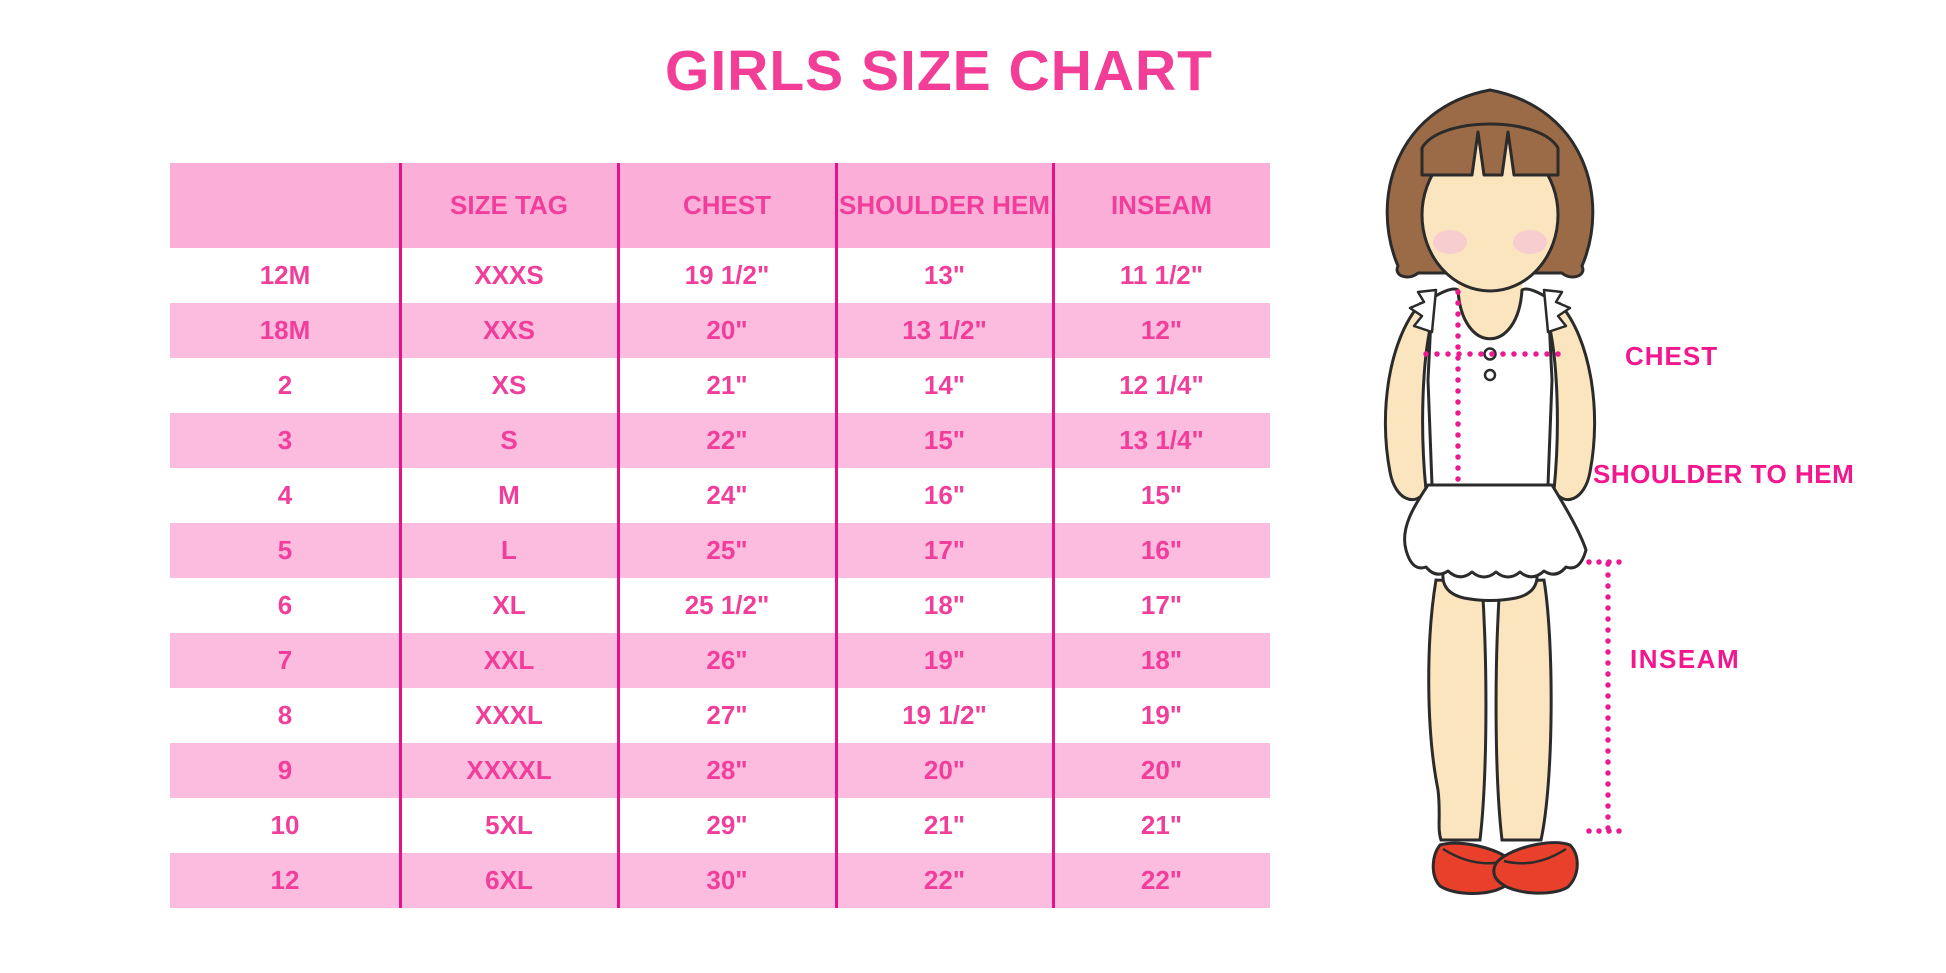 This screenshot has width=1946, height=973. I want to click on table-cell: 13 1/4", so click(1161, 440).